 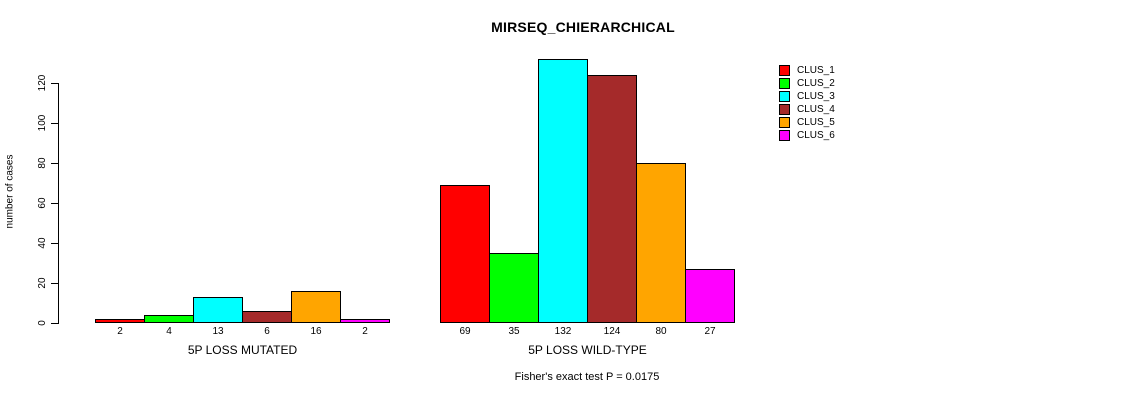 What do you see at coordinates (316, 331) in the screenshot?
I see `bar-value-label: 16` at bounding box center [316, 331].